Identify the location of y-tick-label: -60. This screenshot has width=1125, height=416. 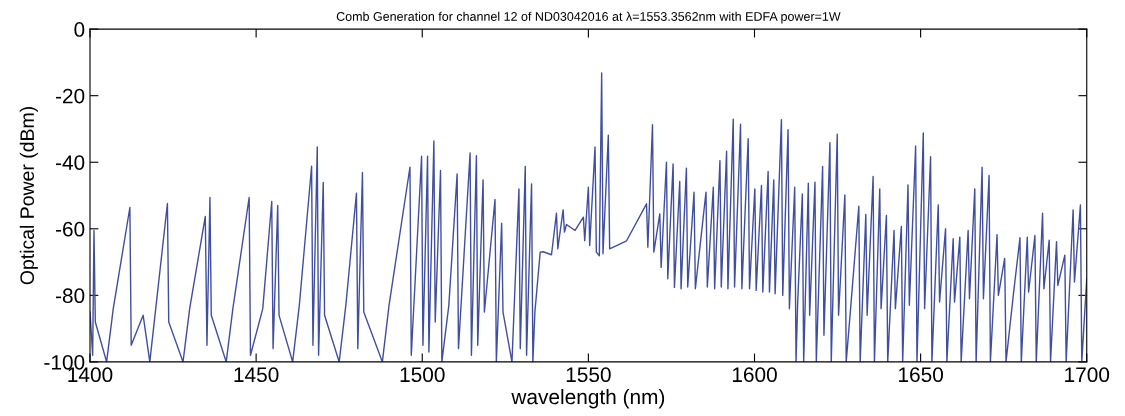
(70, 229).